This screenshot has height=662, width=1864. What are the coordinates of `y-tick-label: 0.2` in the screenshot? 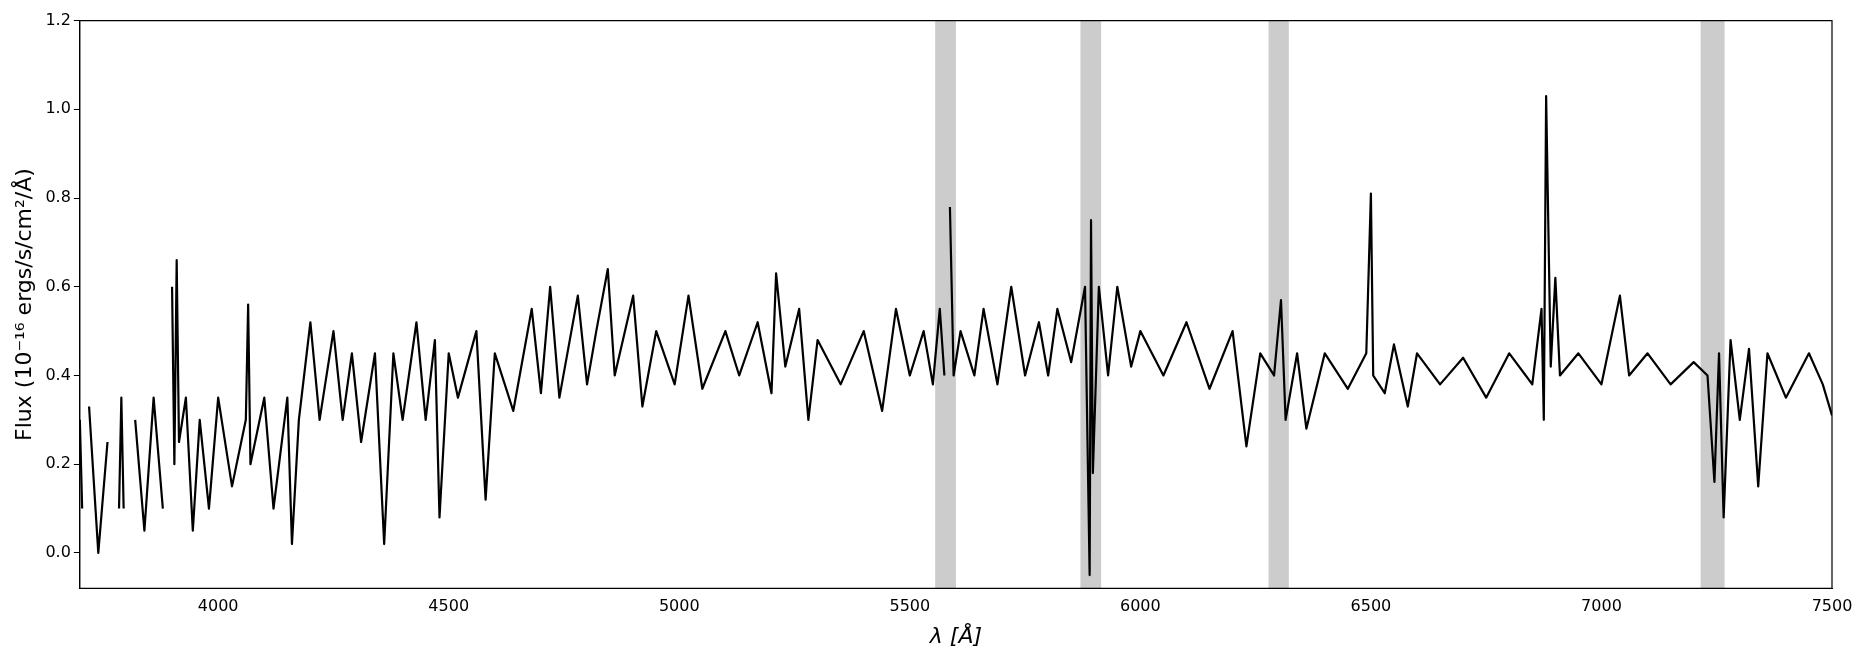 It's located at (58, 463).